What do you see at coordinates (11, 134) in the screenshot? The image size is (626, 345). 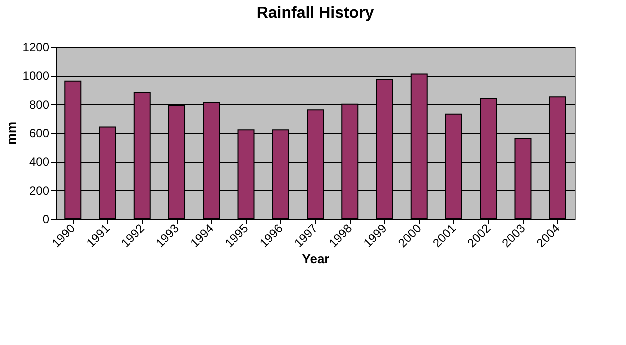 I see `y-axis-title: mm` at bounding box center [11, 134].